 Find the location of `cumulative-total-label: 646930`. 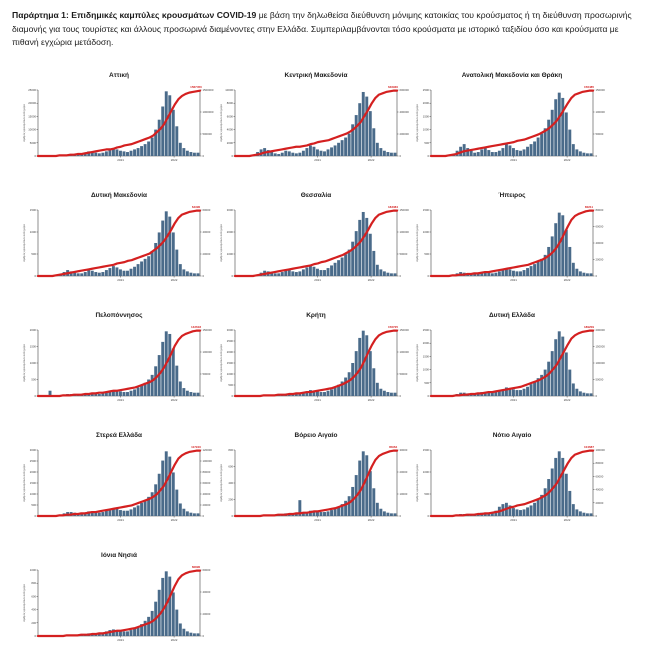

cumulative-total-label: 646930 is located at coordinates (393, 87).